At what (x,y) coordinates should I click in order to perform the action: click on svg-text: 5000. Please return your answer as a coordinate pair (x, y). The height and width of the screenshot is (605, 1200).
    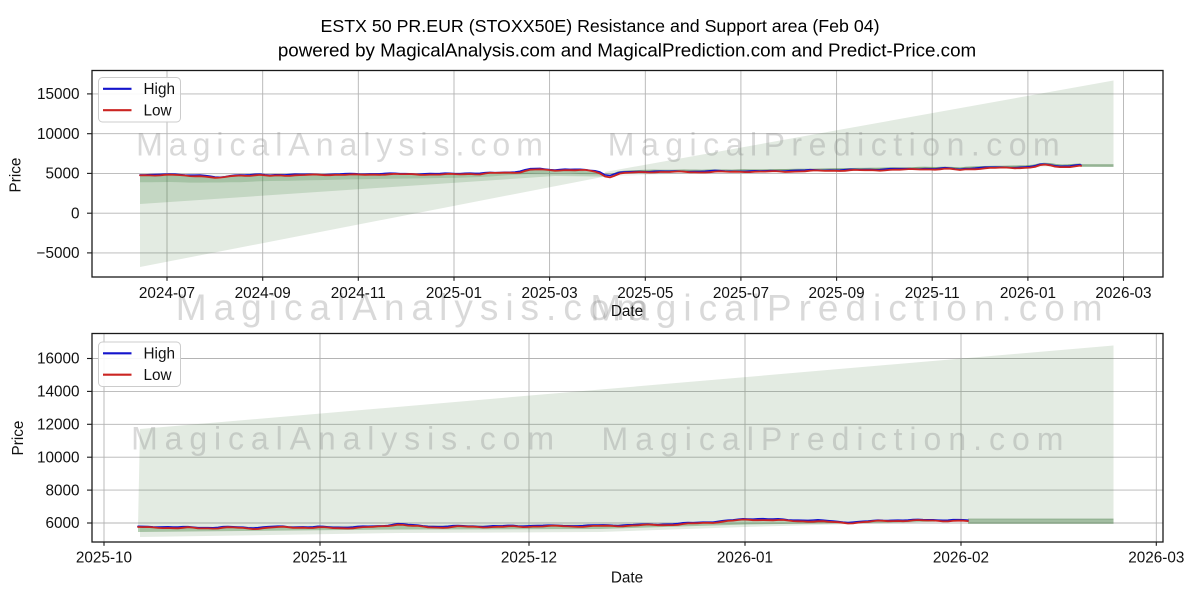
    Looking at the image, I should click on (62, 174).